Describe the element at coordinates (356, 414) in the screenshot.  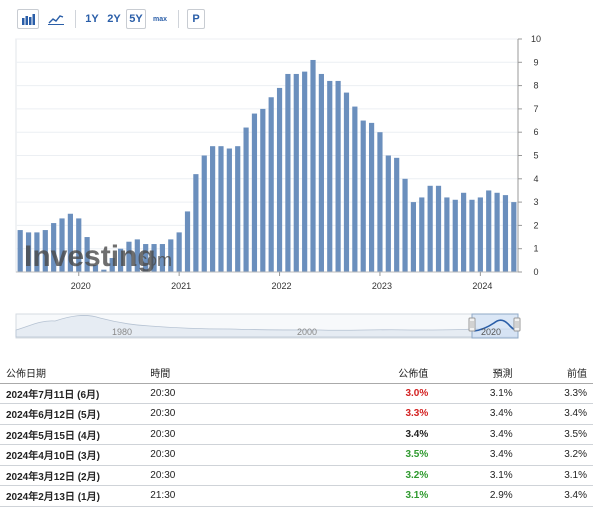
I see `row-actual: 3.3%` at that location.